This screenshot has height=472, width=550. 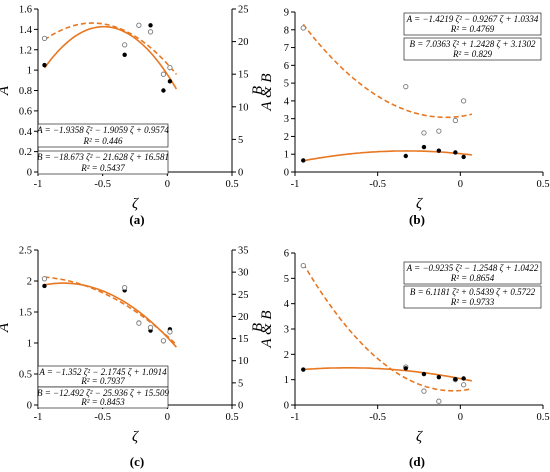 I want to click on y-tick-label-b: 9, so click(x=286, y=13).